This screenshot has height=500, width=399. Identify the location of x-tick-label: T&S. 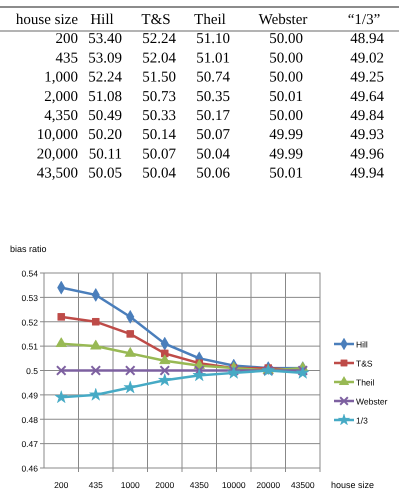
(156, 20).